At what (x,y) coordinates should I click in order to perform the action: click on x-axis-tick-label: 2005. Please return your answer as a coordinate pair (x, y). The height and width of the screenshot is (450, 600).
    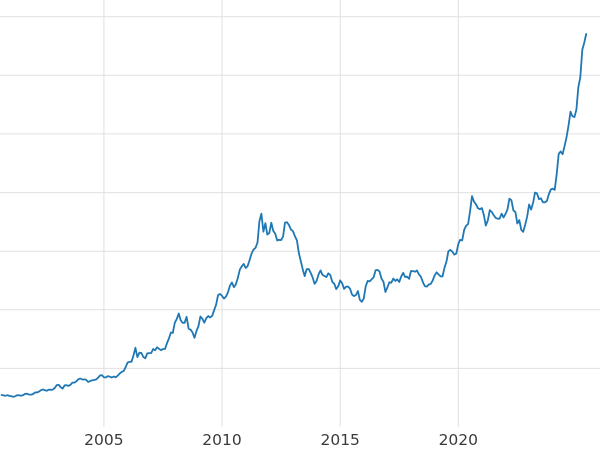
    Looking at the image, I should click on (103, 440).